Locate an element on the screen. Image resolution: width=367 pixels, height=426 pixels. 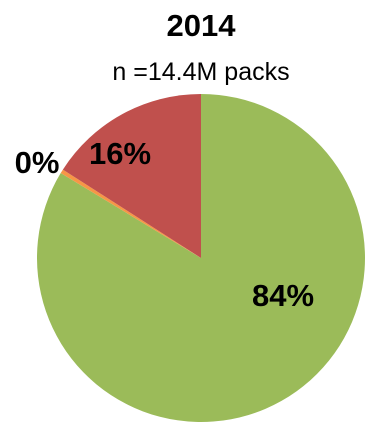
chart-title: 2014 is located at coordinates (202, 25).